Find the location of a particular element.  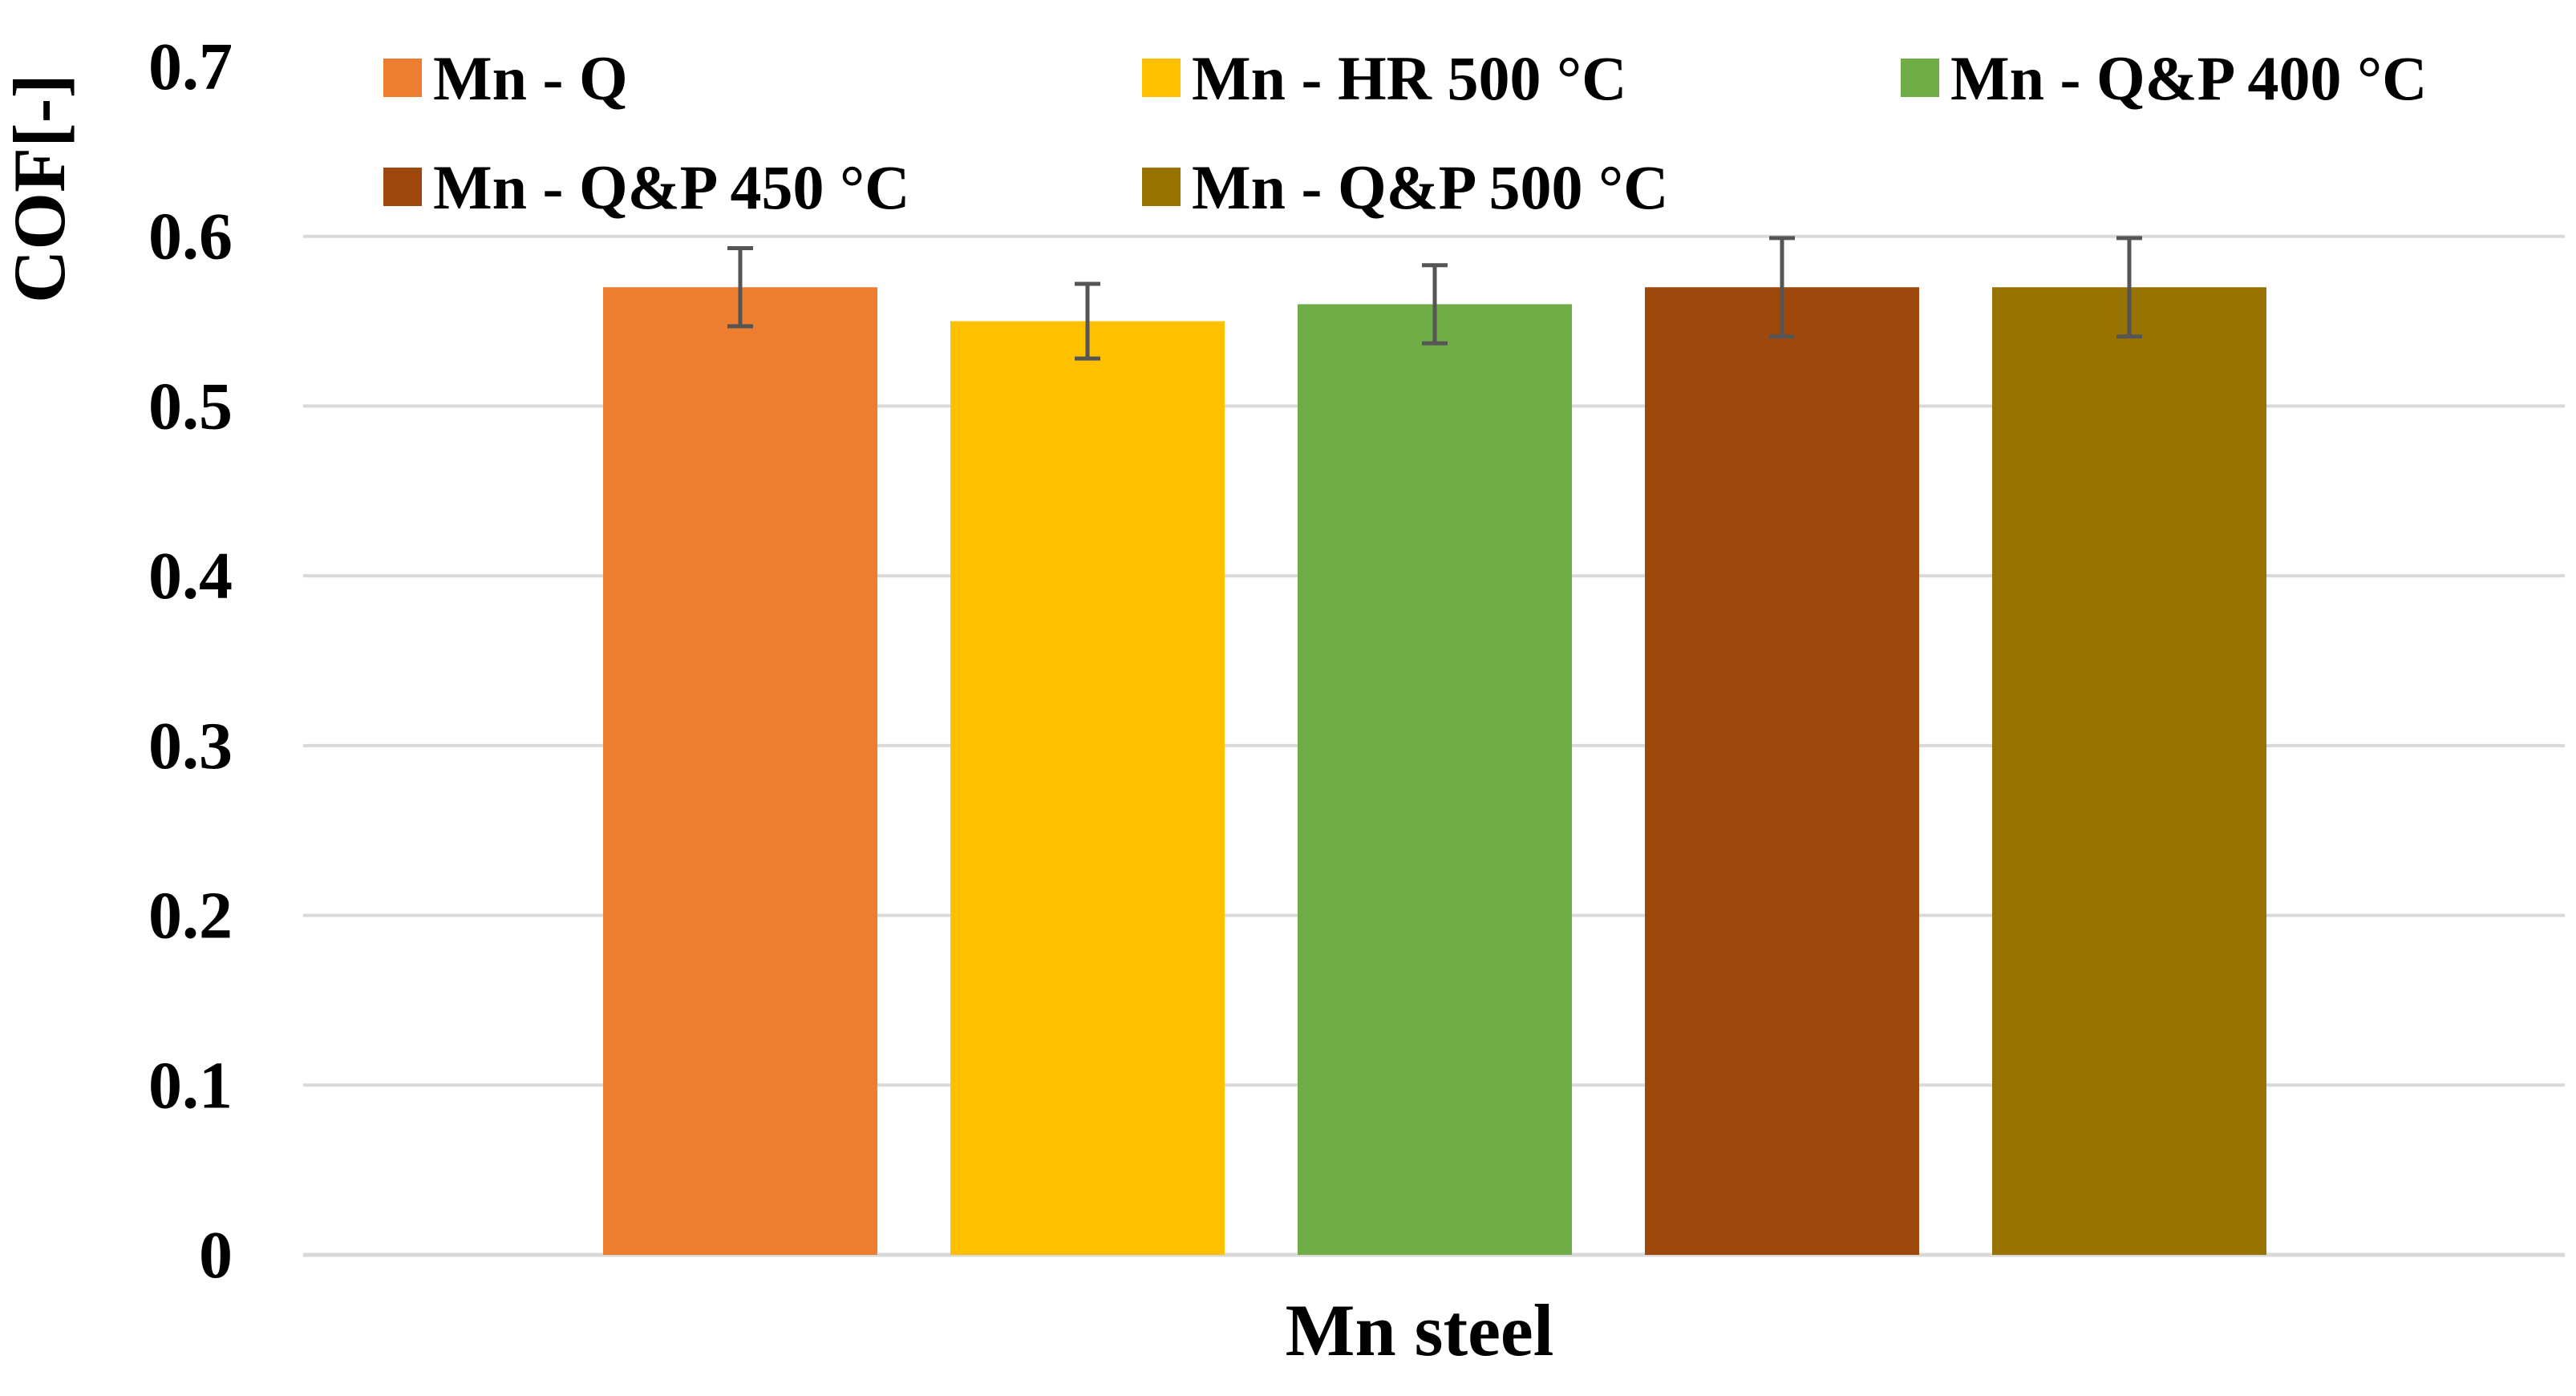

y-tick-label: 0.1 is located at coordinates (190, 1085).